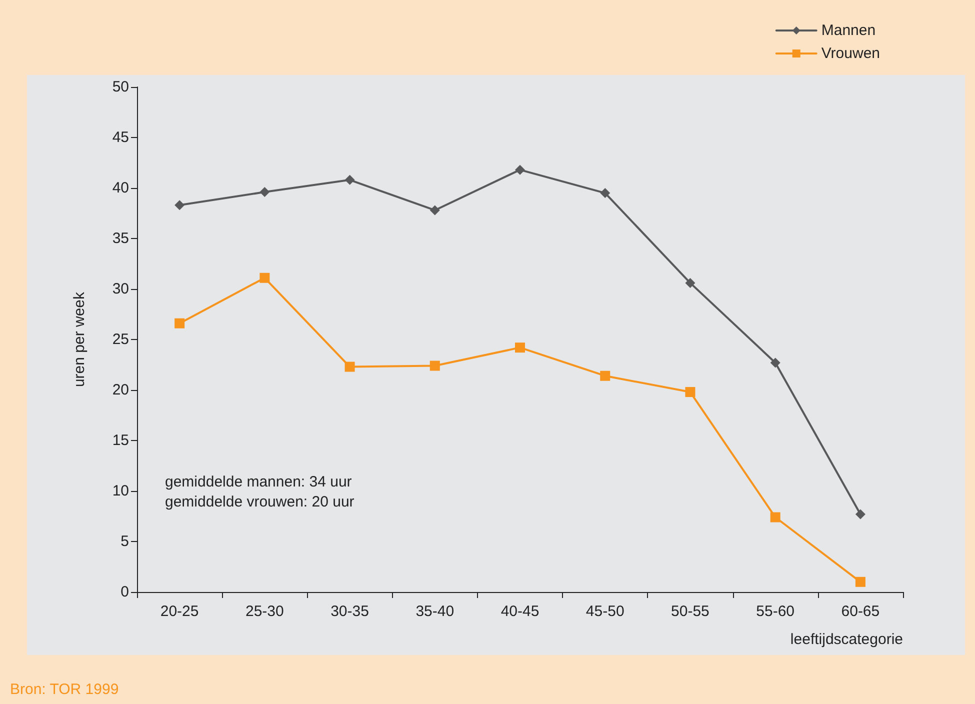  I want to click on y-tick-label: 40, so click(120, 188).